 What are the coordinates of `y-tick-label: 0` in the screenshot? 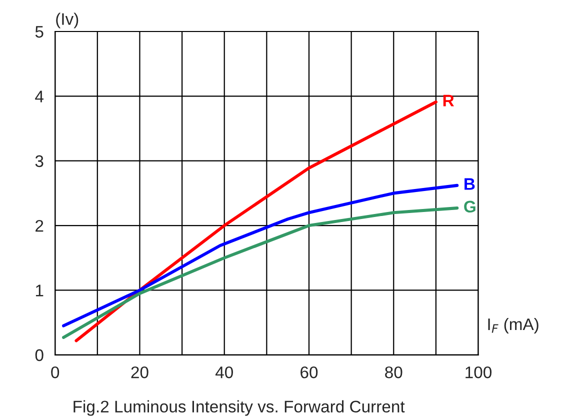 It's located at (39, 355).